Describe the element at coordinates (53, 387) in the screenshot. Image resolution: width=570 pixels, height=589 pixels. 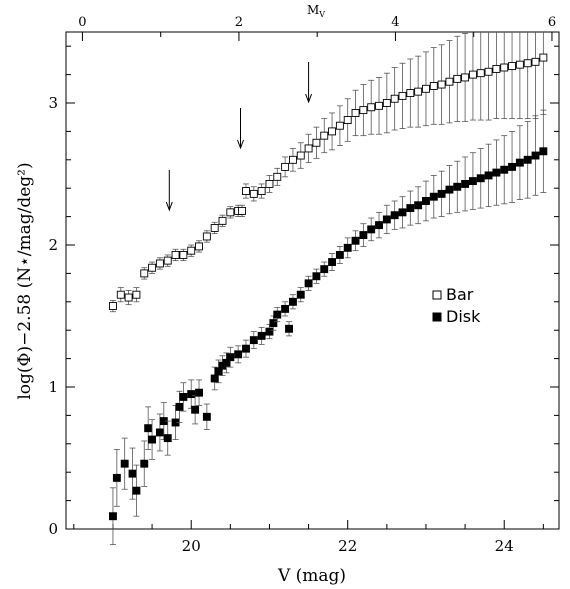
I see `y-tick-label: 1` at that location.